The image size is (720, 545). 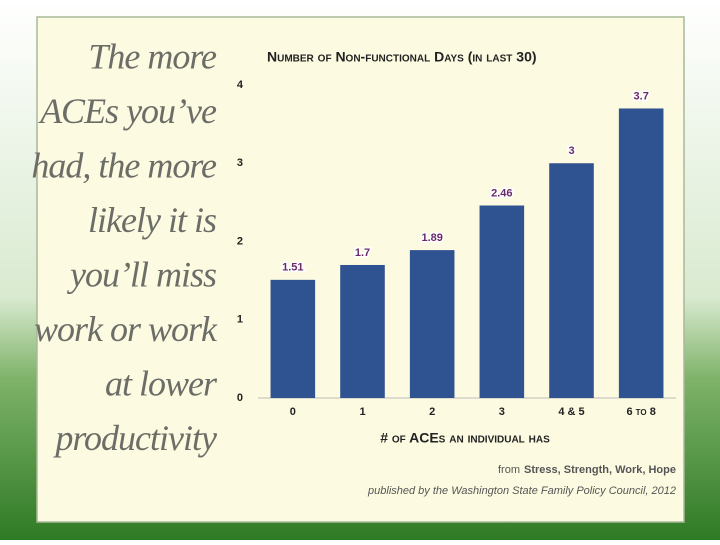 What do you see at coordinates (501, 193) in the screenshot?
I see `value-label: 2.46` at bounding box center [501, 193].